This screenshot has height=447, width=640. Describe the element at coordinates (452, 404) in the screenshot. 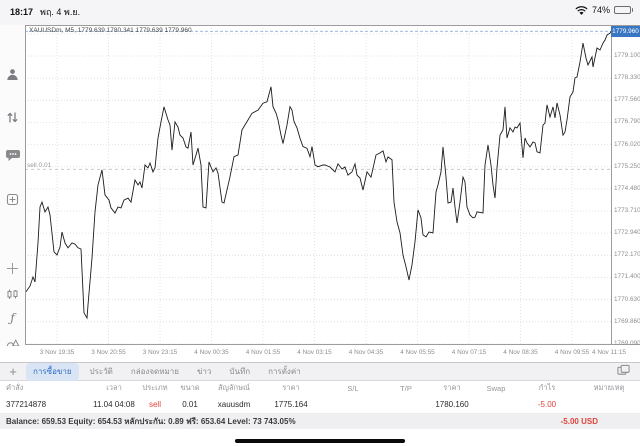

I see `cell-price: 1780.160` at that location.